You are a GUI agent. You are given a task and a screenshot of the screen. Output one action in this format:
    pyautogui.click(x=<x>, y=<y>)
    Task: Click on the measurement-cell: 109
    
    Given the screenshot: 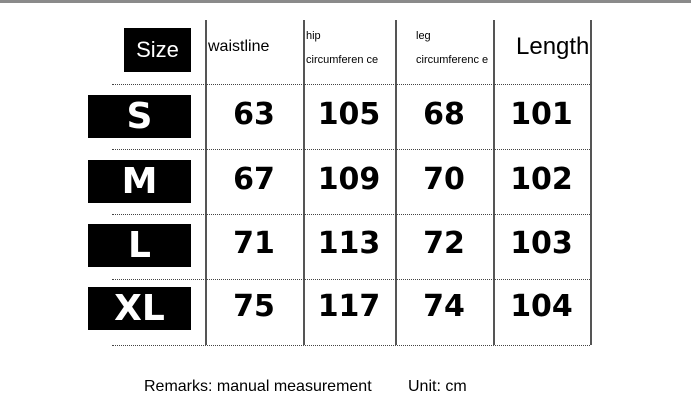 What is the action you would take?
    pyautogui.click(x=349, y=179)
    